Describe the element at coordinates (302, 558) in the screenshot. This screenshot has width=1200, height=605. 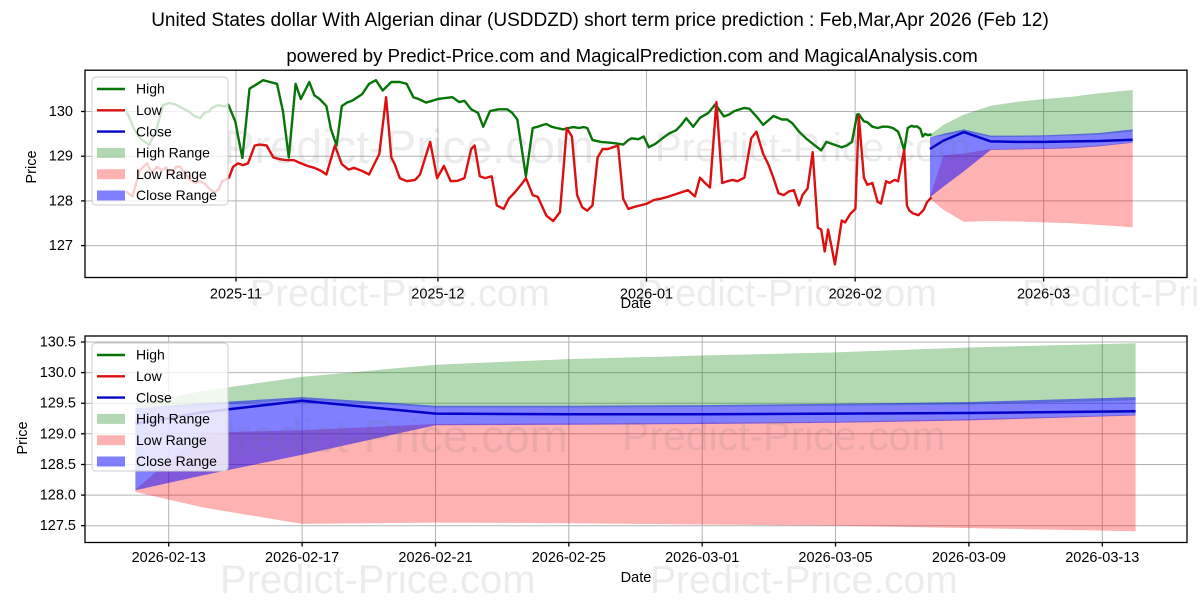
I see `svg-text: 2026-02-17` at that location.